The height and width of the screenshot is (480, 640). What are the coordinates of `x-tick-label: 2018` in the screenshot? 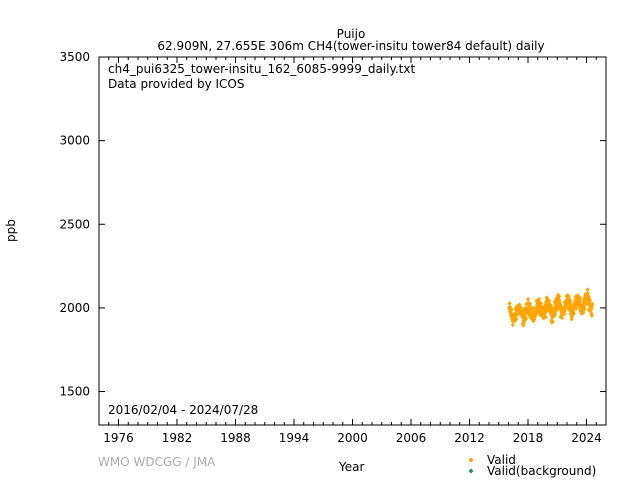 It's located at (528, 438).